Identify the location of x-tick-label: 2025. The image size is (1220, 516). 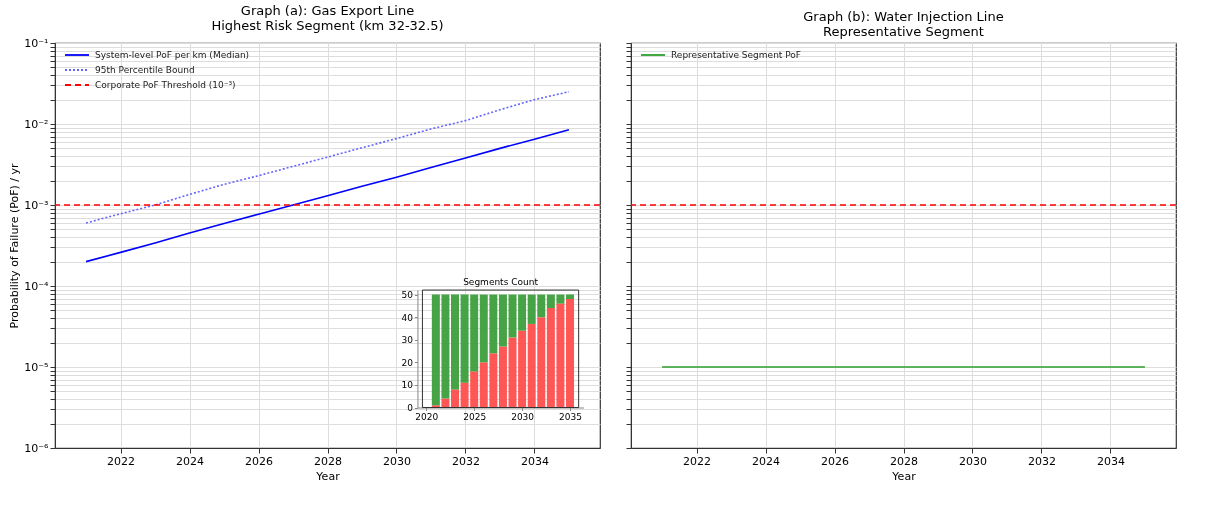
(475, 417).